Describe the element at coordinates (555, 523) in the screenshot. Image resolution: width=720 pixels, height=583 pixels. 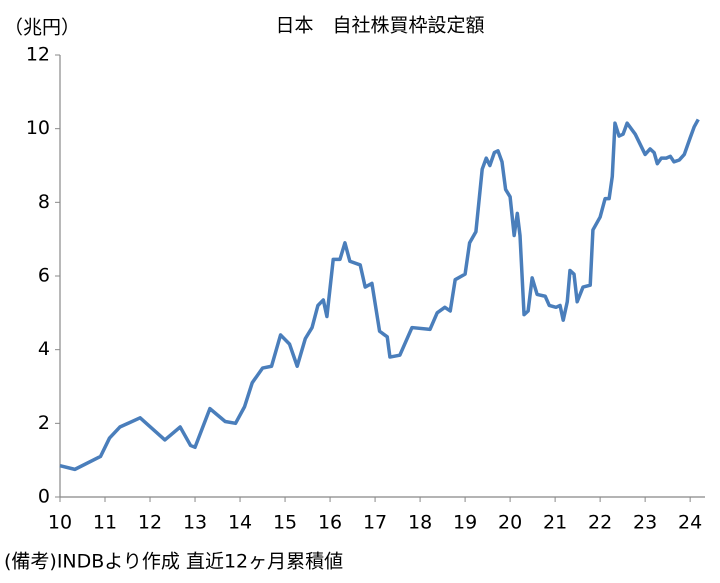
I see `x-tick-label: 21` at that location.